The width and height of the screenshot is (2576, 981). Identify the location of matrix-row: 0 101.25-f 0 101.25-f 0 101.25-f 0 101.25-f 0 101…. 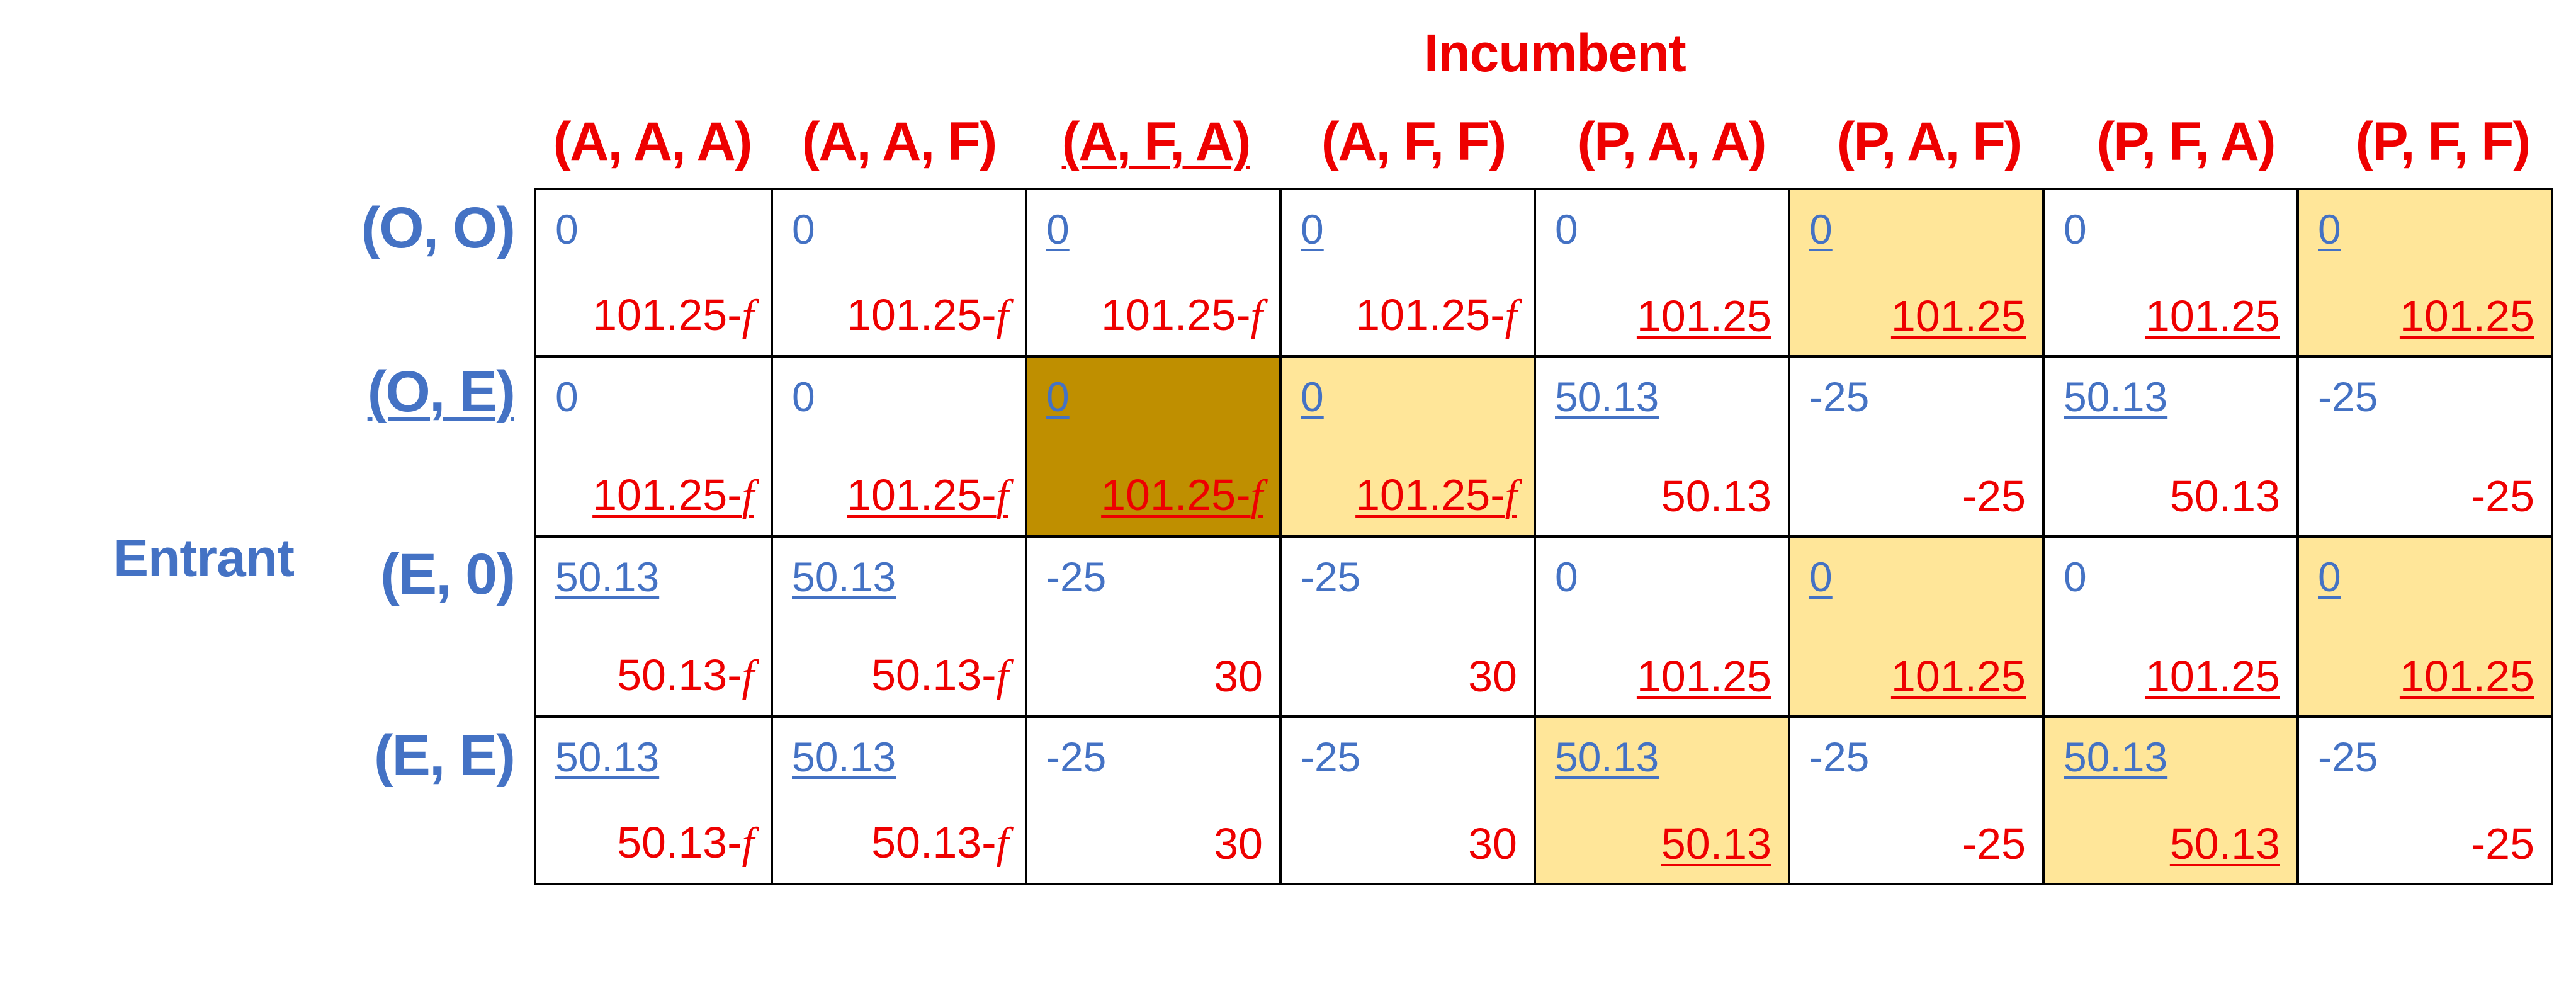
(1543, 273).